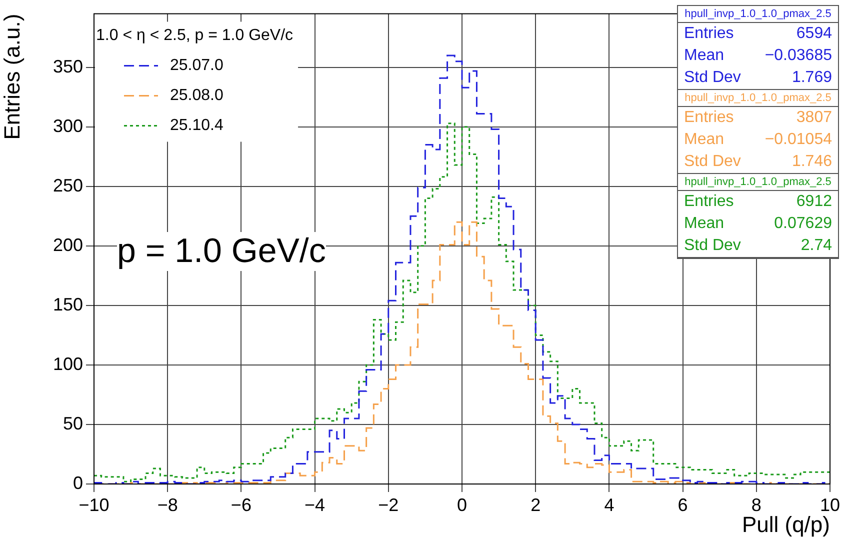 This screenshot has height=539, width=849. What do you see at coordinates (388, 504) in the screenshot?
I see `x-tick-label: −2` at bounding box center [388, 504].